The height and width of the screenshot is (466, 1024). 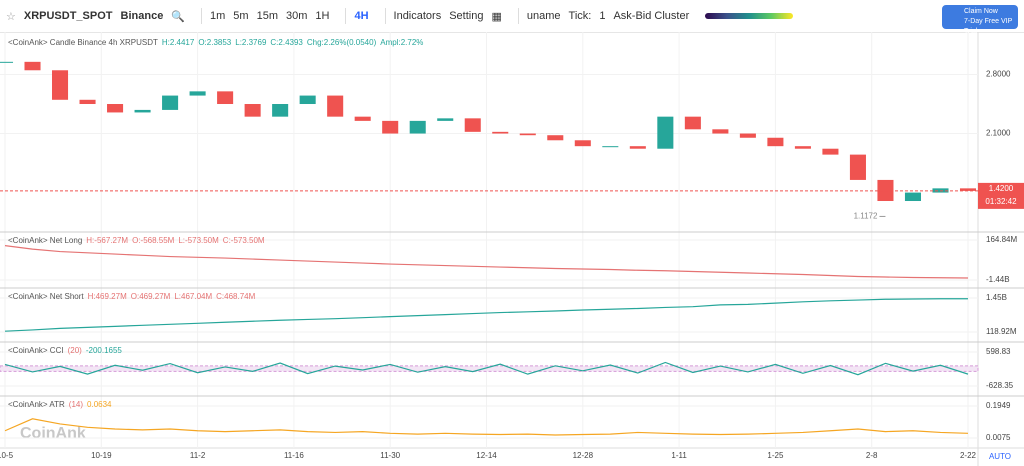 I want to click on x-tick-label: 11-30, so click(x=390, y=455).